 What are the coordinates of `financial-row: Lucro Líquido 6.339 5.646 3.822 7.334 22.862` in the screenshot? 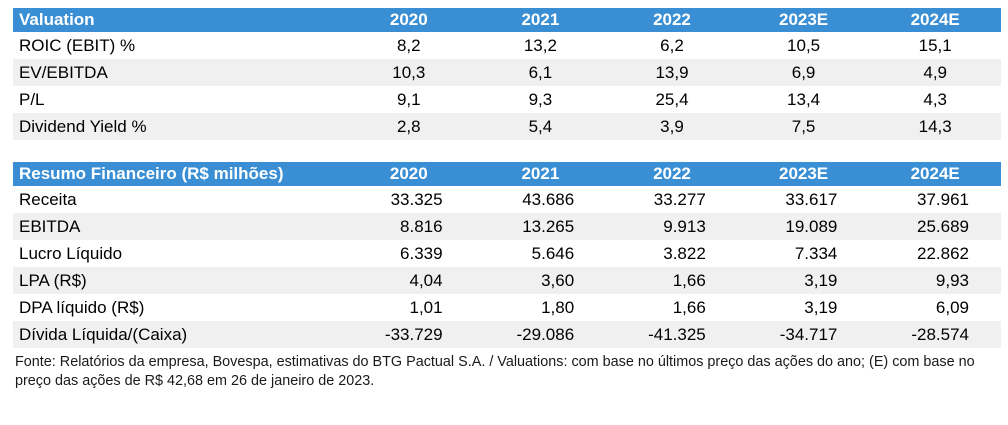 It's located at (507, 253).